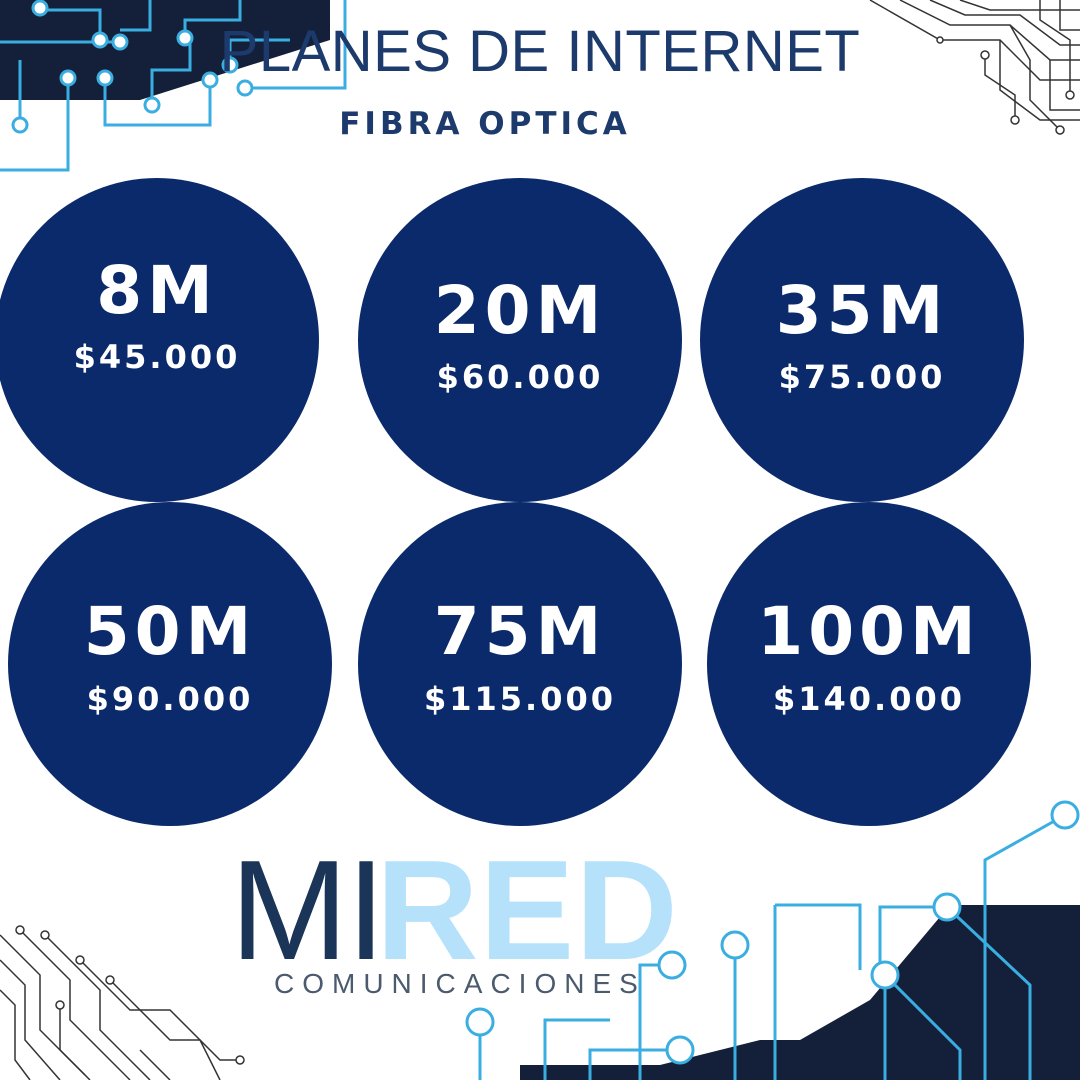  I want to click on plan-price: $140.000, so click(868, 699).